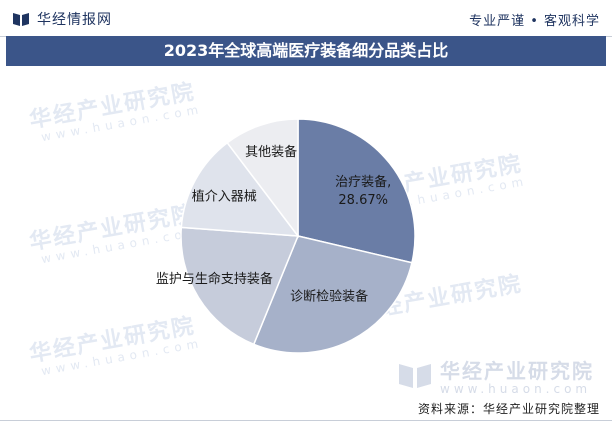 This screenshot has width=612, height=428. I want to click on corner-watermark-text: 华经产业研究院, so click(517, 371).